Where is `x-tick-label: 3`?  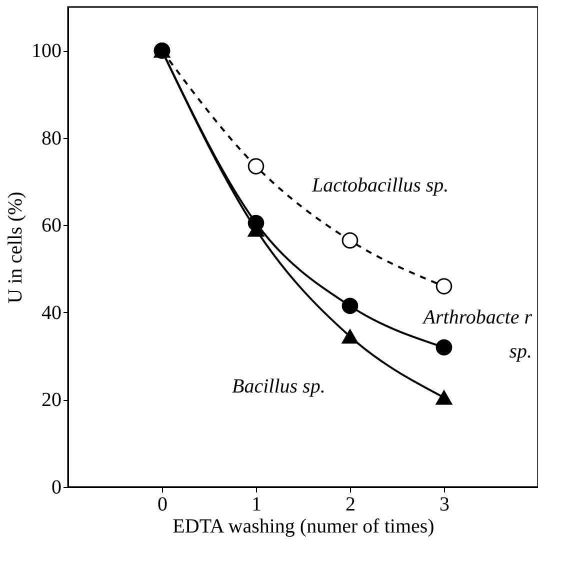
x-tick-label: 3 is located at coordinates (445, 505).